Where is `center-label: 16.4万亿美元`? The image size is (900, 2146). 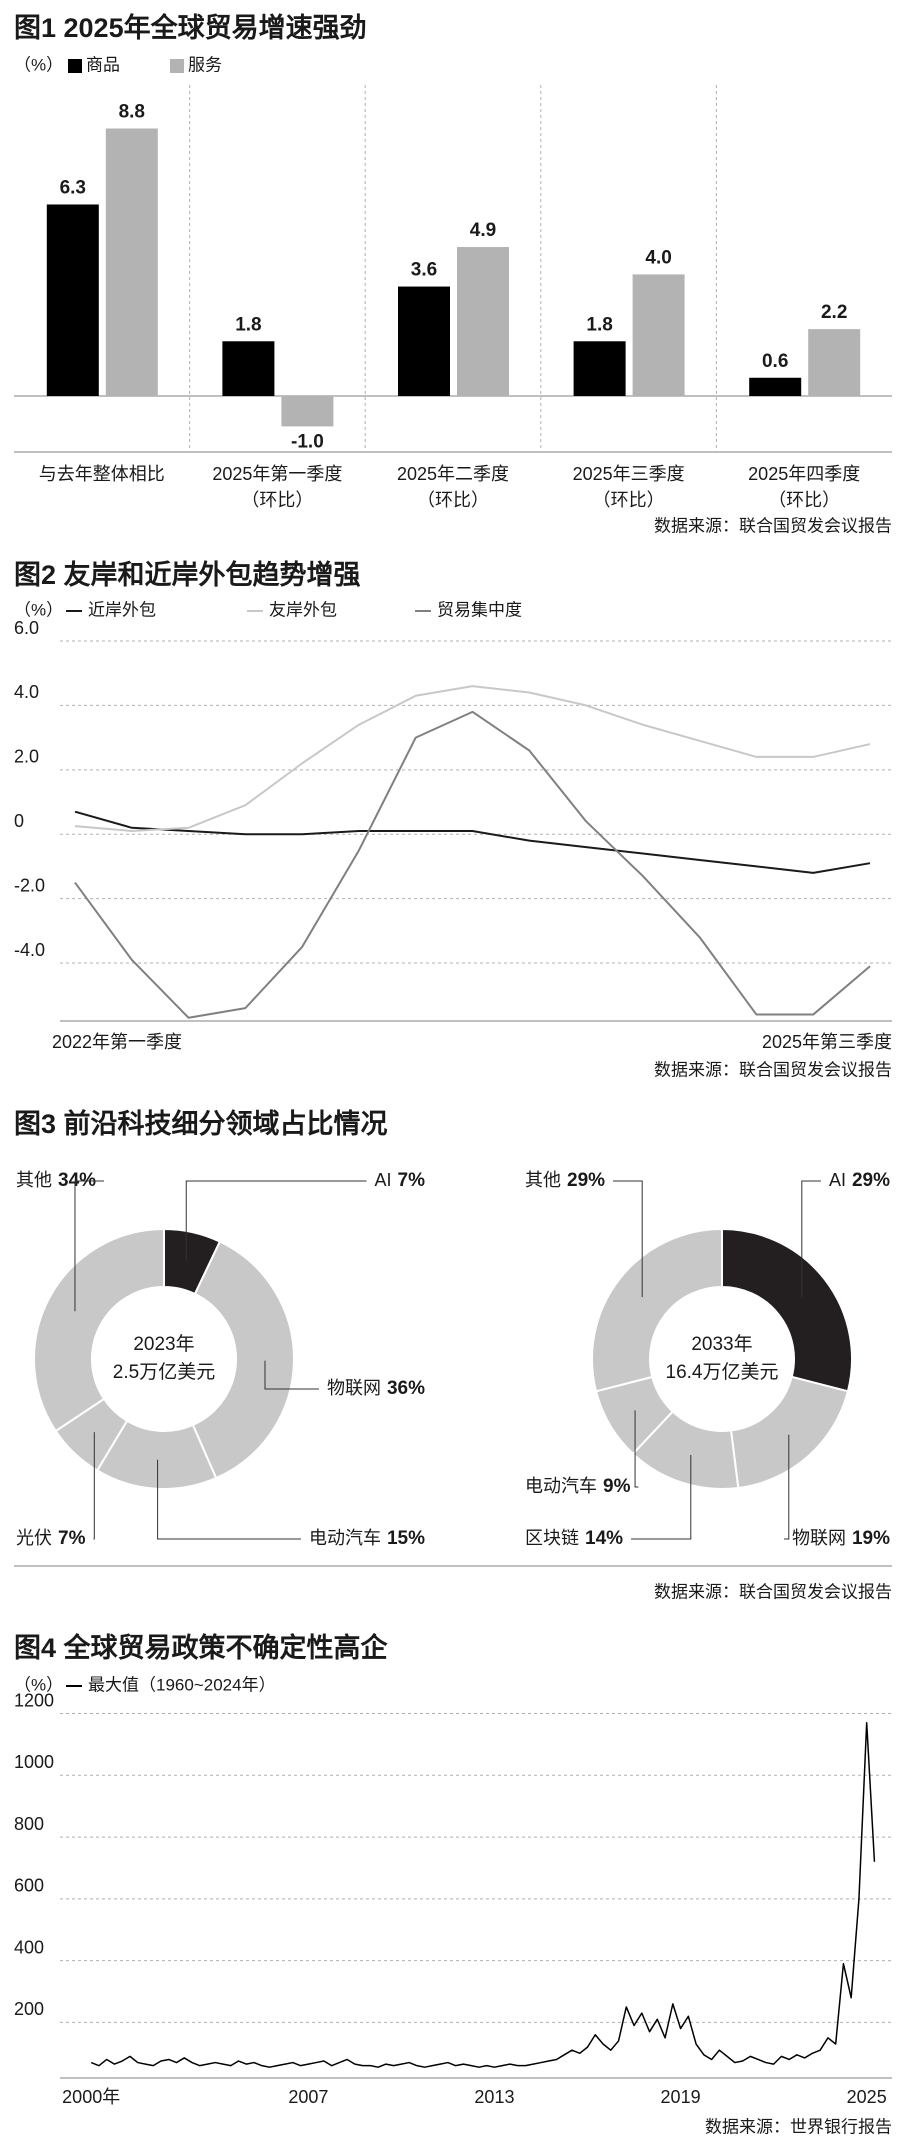
center-label: 16.4万亿美元 is located at coordinates (722, 1372).